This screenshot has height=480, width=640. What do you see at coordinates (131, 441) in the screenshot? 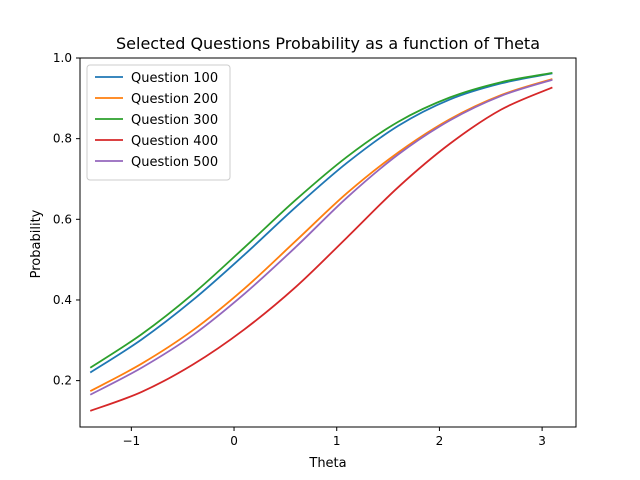
I see `x-tick-label: −1` at bounding box center [131, 441].